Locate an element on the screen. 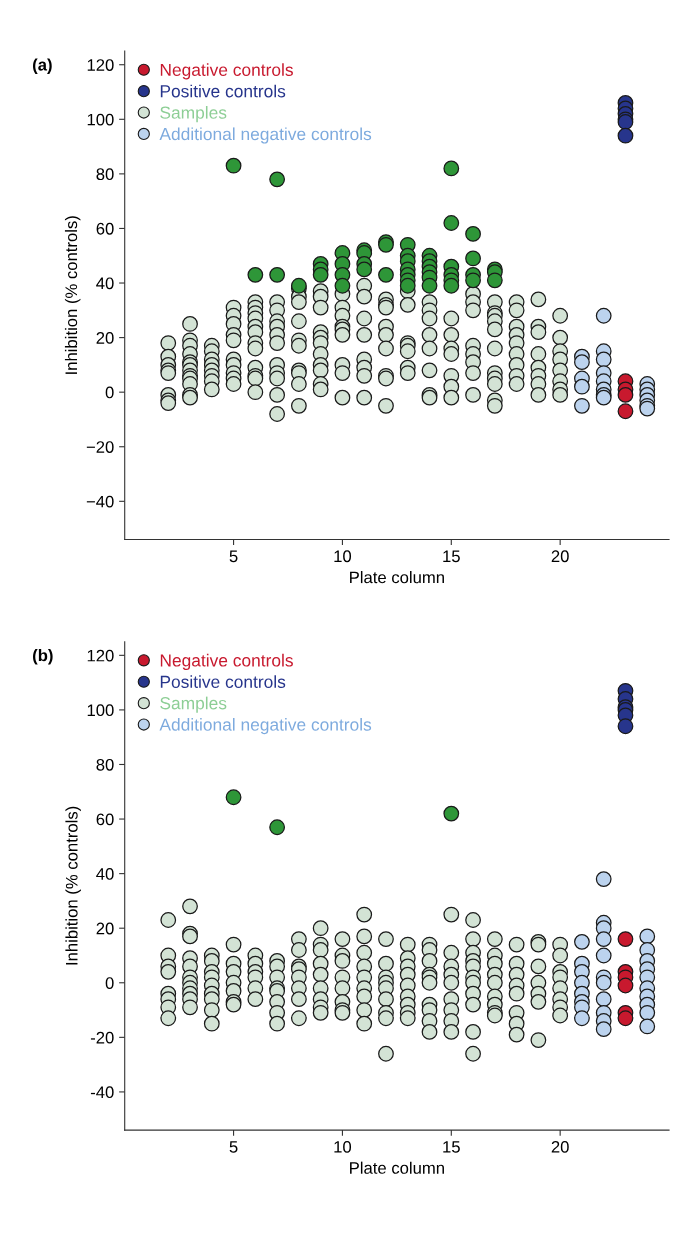 Image resolution: width=689 pixels, height=1246 pixels. y-tick-label: −20 is located at coordinates (100, 447).